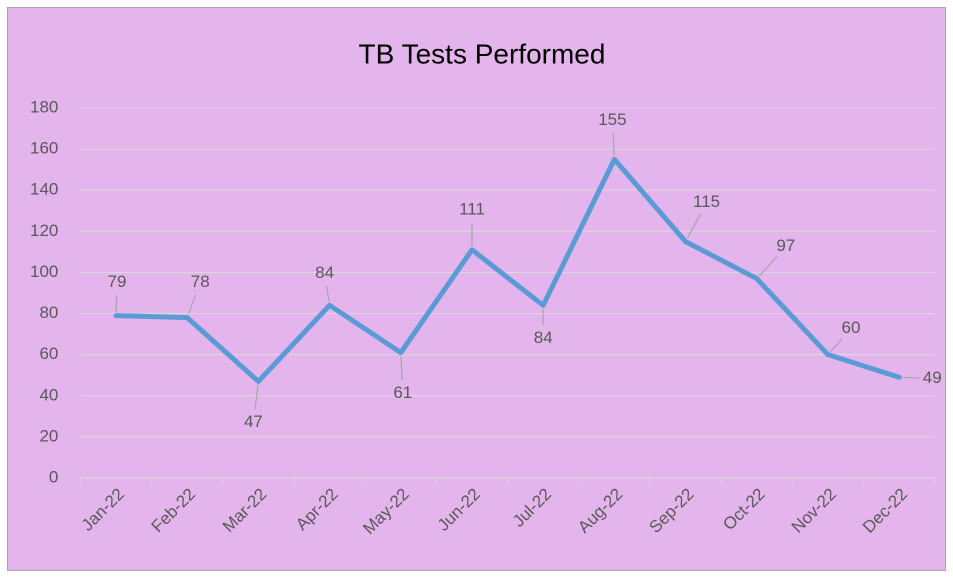 The width and height of the screenshot is (953, 578). What do you see at coordinates (785, 245) in the screenshot?
I see `data-label: 97` at bounding box center [785, 245].